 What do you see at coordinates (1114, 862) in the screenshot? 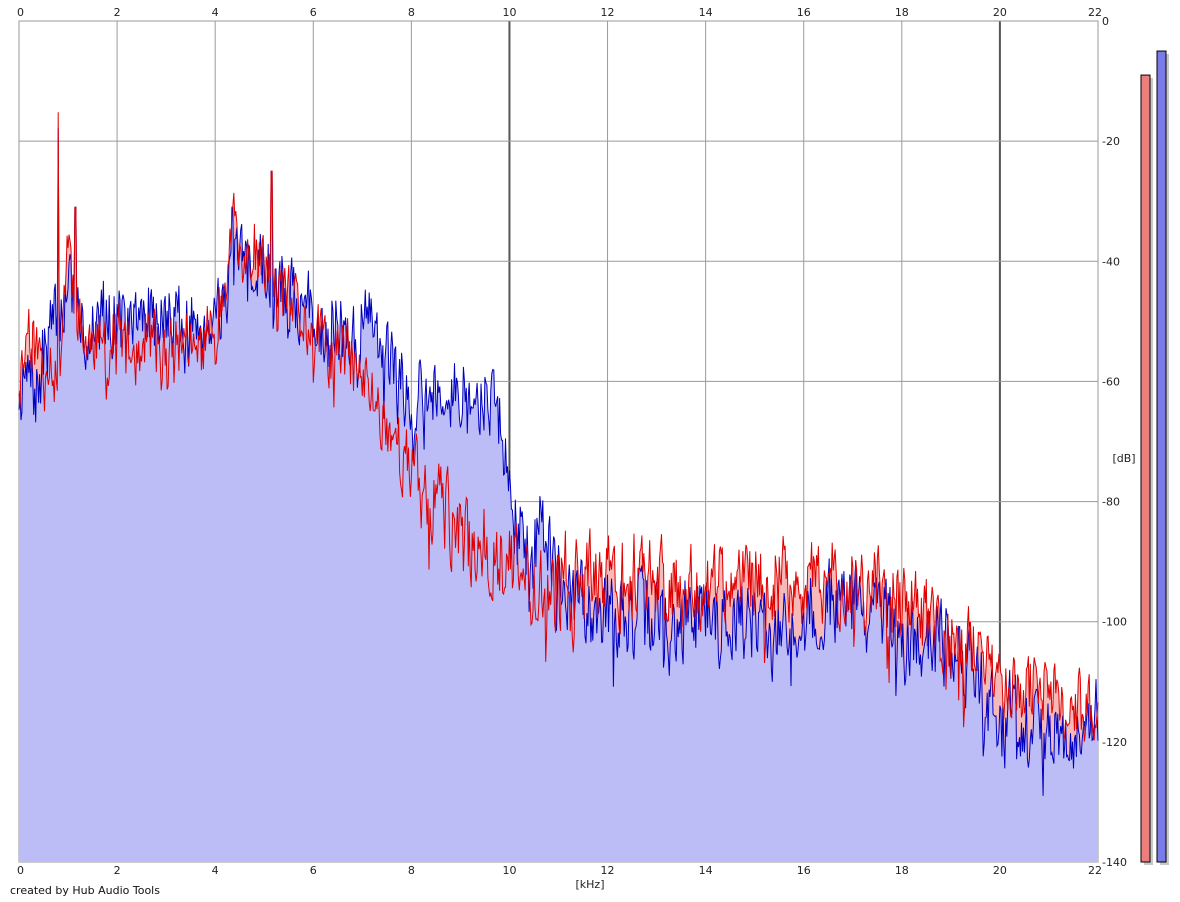
I see `y-tick-label: -140` at bounding box center [1114, 862].